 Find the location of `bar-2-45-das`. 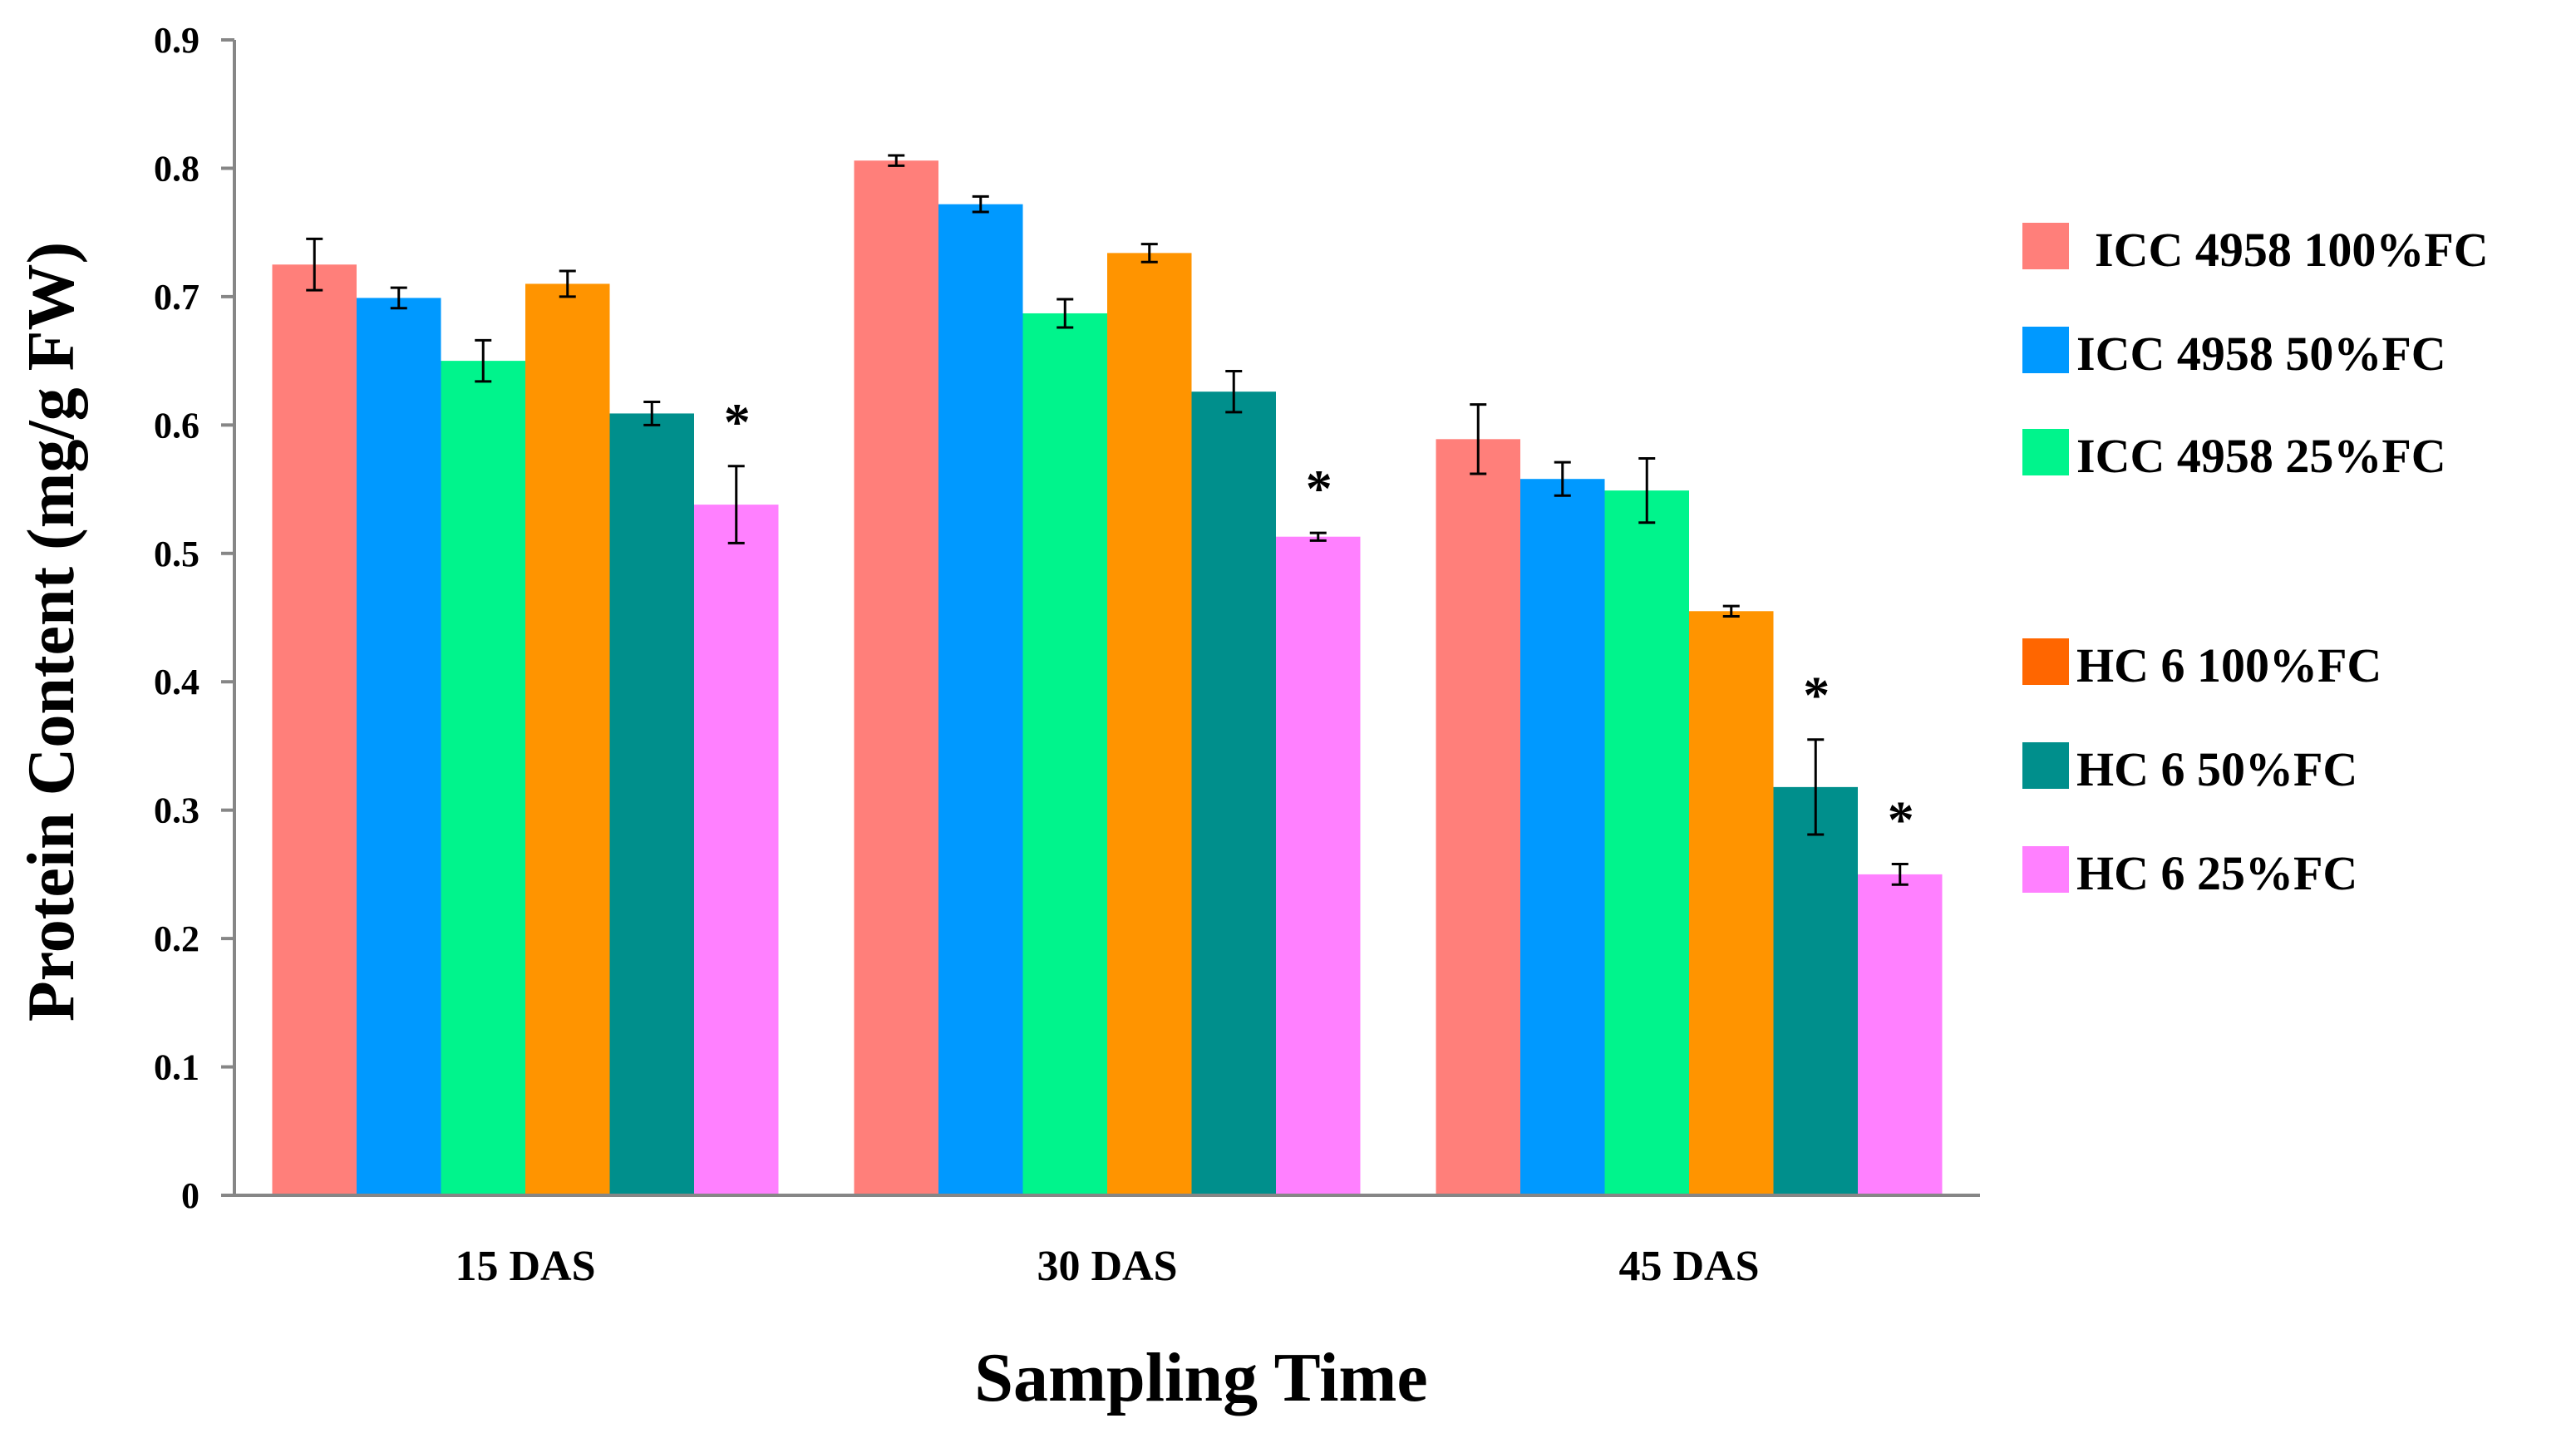

bar-2-45-das is located at coordinates (1562, 837).